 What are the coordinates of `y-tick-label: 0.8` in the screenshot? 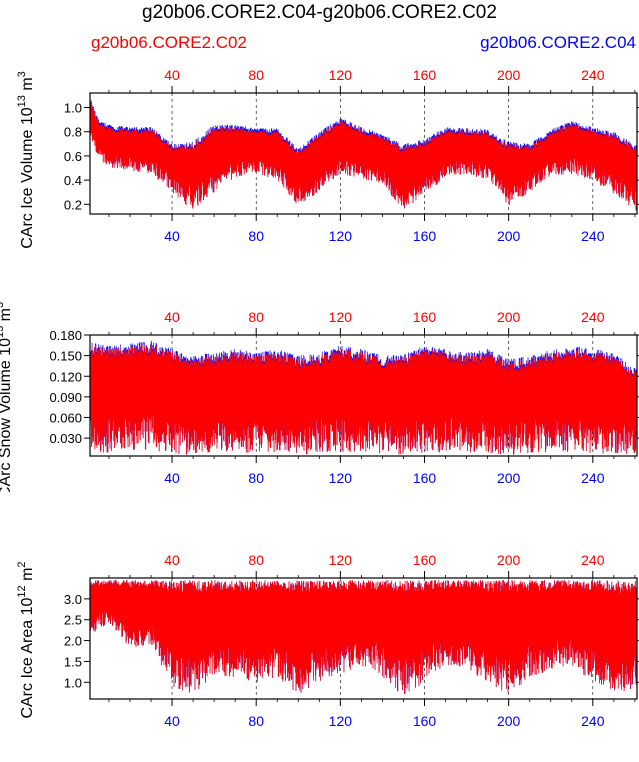 It's located at (73, 132).